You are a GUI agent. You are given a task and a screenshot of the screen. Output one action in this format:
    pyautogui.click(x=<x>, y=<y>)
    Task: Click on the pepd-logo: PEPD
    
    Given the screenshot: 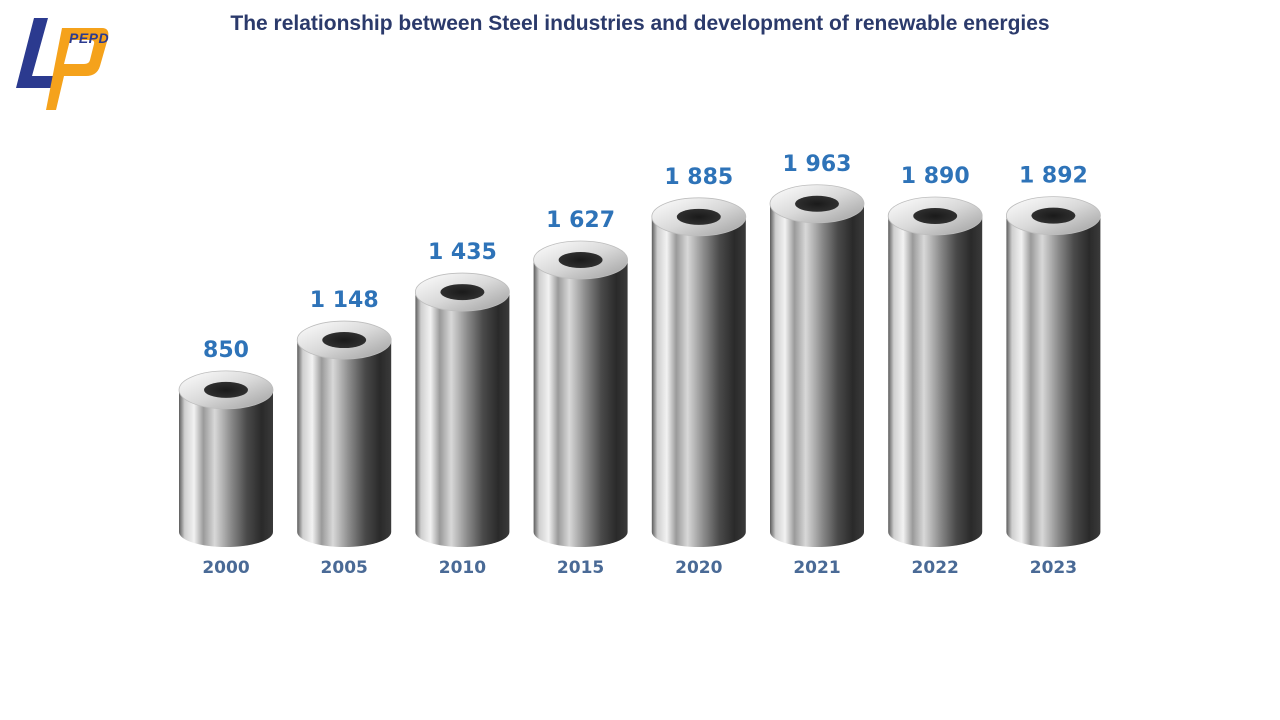 What is the action you would take?
    pyautogui.click(x=64, y=64)
    